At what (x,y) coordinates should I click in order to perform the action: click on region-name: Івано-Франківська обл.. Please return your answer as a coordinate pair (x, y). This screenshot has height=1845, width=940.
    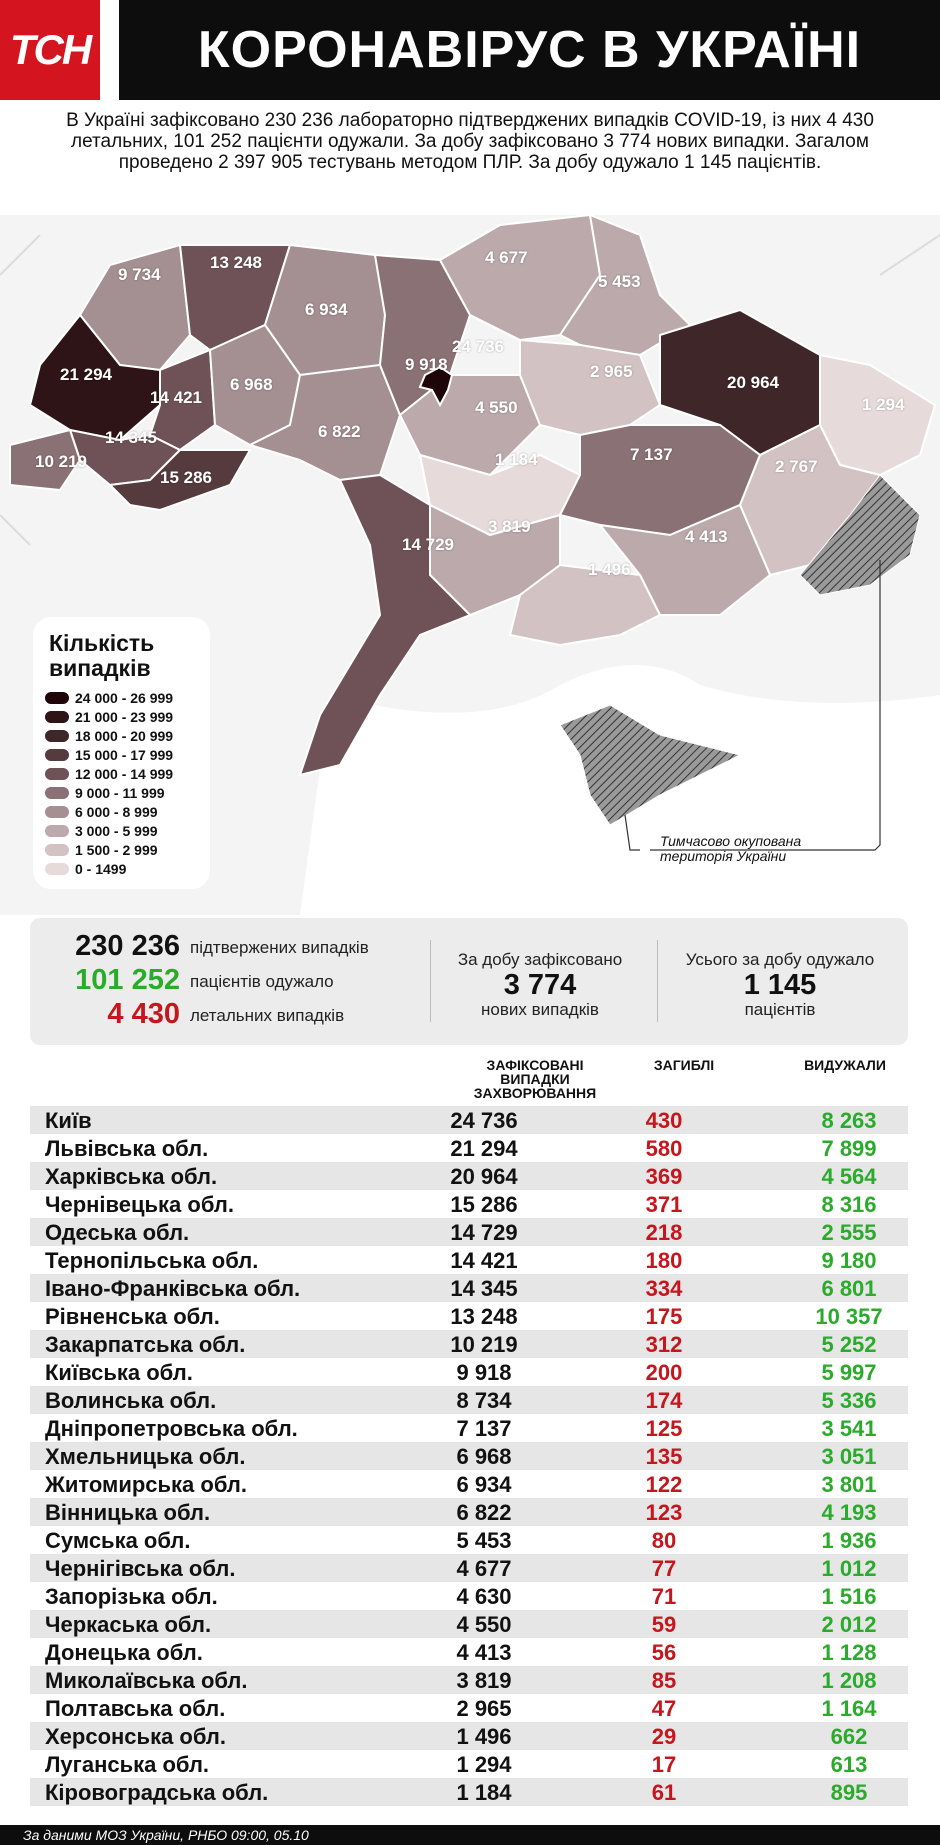
    Looking at the image, I should click on (173, 1288).